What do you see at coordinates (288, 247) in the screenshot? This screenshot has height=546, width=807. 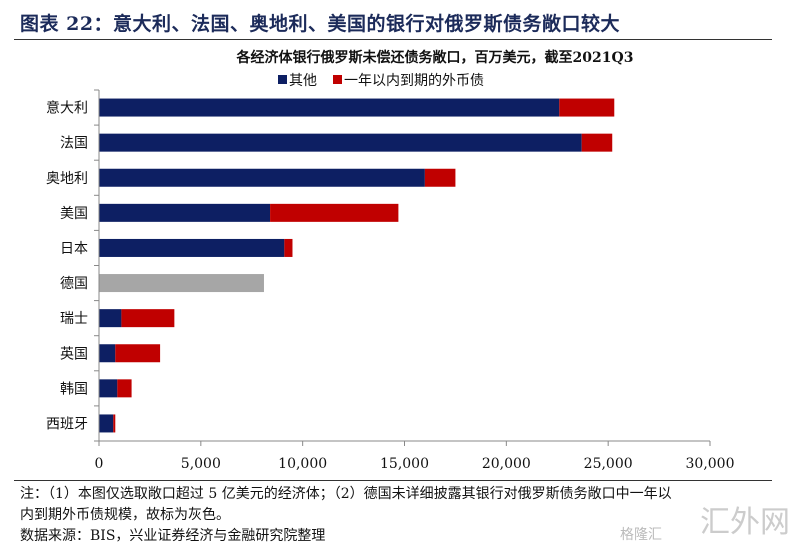 I see `bar-short-term-fx-日本` at bounding box center [288, 247].